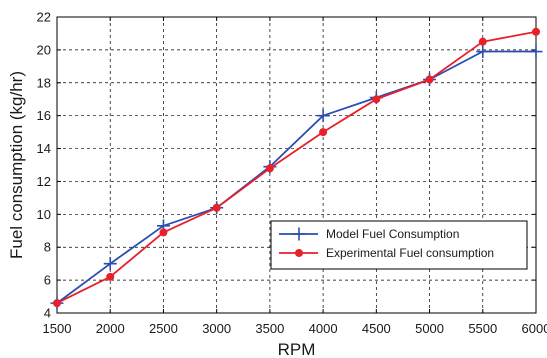 This screenshot has height=358, width=547. I want to click on x-tick-label: 5000, so click(429, 328).